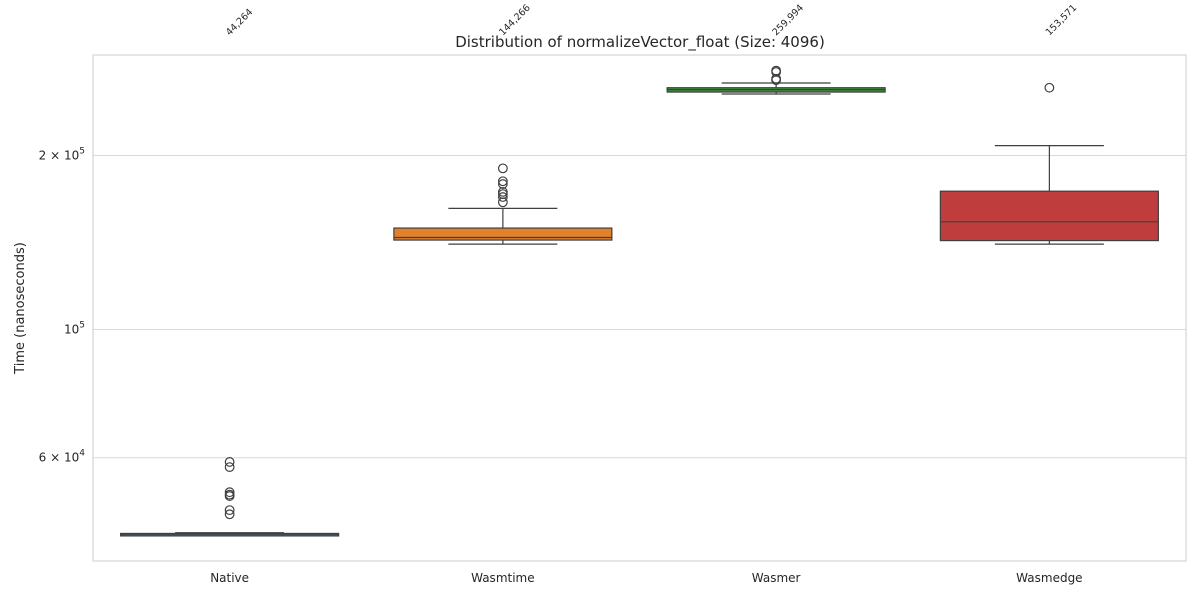  Describe the element at coordinates (62, 155) in the screenshot. I see `y-tick-label: 2 × 105` at that location.